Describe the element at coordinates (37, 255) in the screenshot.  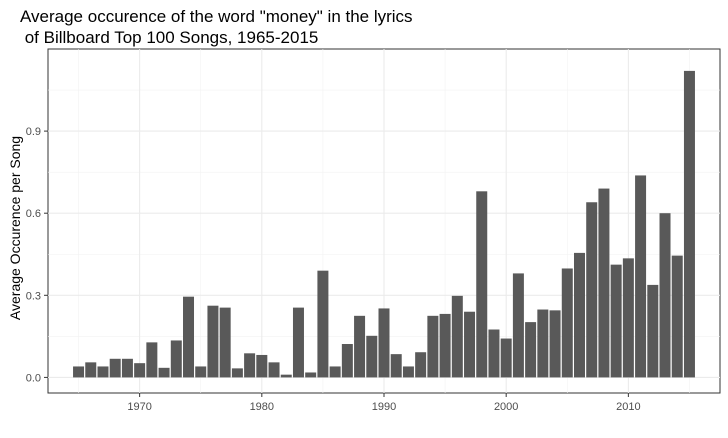
I see `y-axis: 0.0 0.3 0.6 0.9` at that location.